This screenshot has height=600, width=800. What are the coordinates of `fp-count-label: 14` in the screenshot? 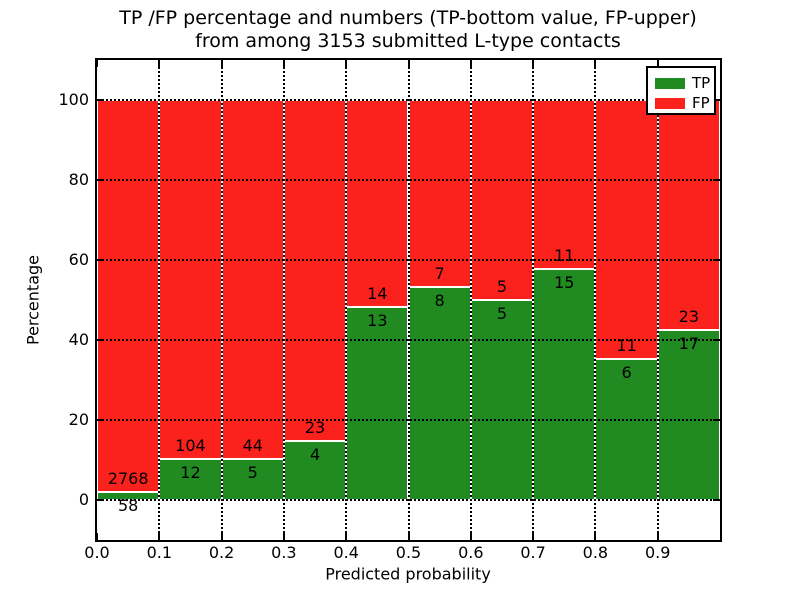 It's located at (377, 294).